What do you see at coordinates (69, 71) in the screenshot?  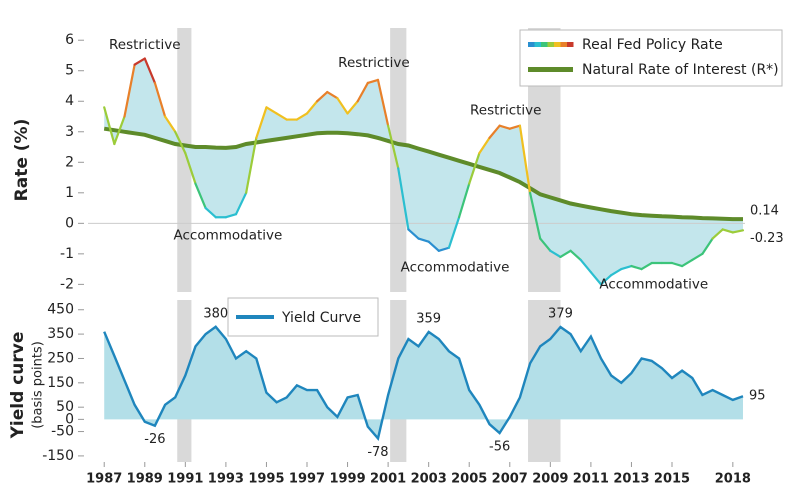 I see `y-tick-label: 5` at bounding box center [69, 71].